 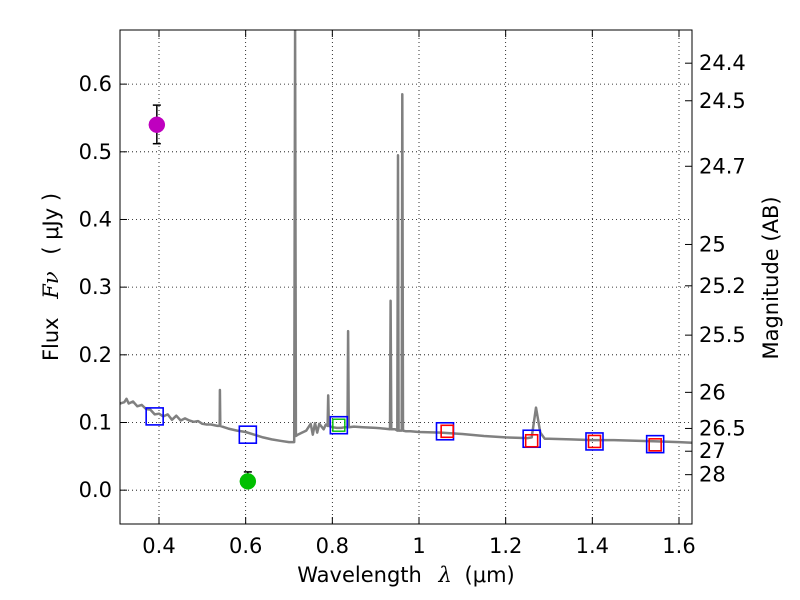 What do you see at coordinates (158, 546) in the screenshot?
I see `x-tick-label: 0.4` at bounding box center [158, 546].